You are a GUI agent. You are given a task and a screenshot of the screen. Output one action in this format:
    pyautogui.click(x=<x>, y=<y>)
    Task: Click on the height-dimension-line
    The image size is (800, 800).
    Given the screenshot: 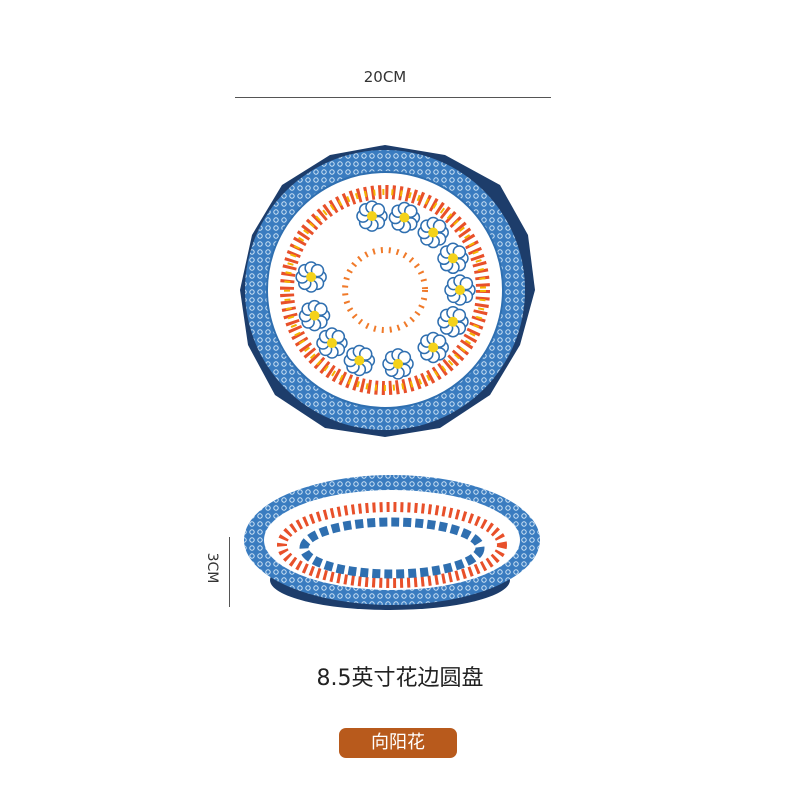 What is the action you would take?
    pyautogui.click(x=229, y=572)
    